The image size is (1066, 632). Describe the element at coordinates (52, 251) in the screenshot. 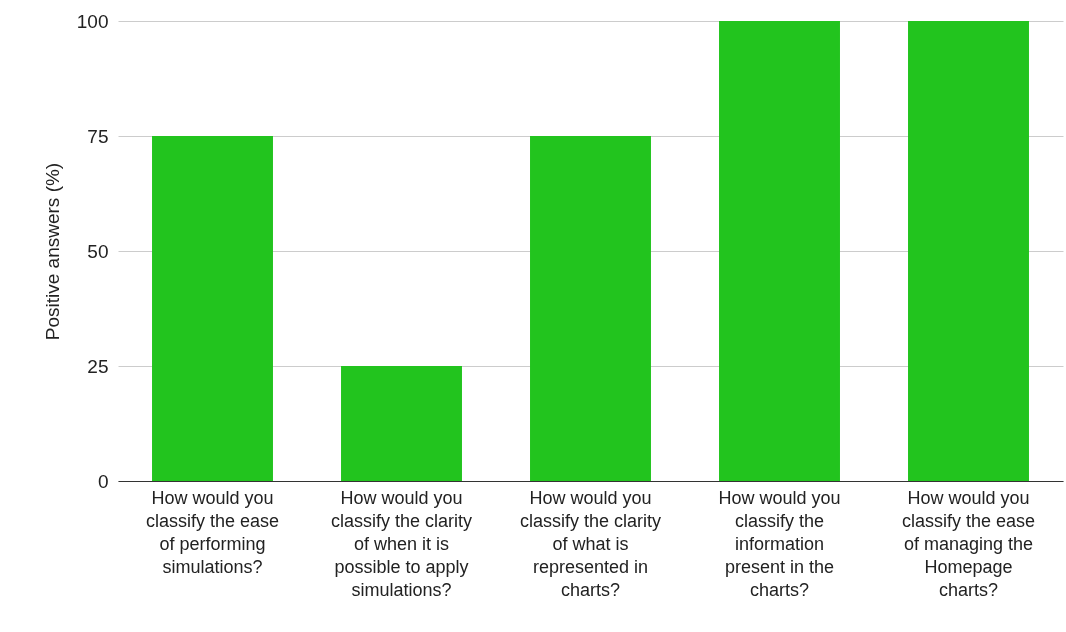

I see `y-axis-title: Positive answers (%)` at that location.